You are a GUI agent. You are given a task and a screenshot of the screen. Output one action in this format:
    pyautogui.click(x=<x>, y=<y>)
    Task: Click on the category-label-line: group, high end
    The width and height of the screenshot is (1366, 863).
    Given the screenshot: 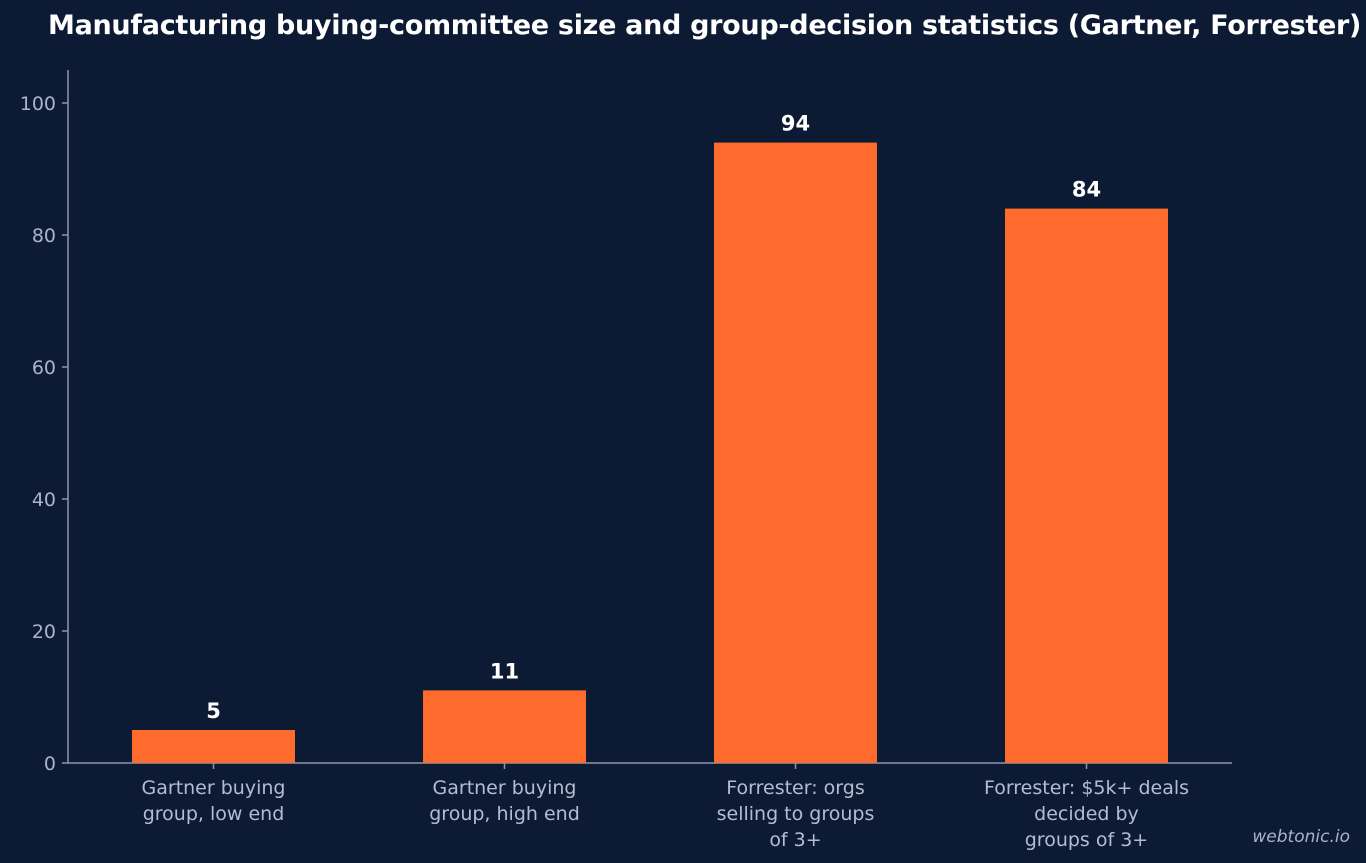 What is the action you would take?
    pyautogui.click(x=504, y=814)
    